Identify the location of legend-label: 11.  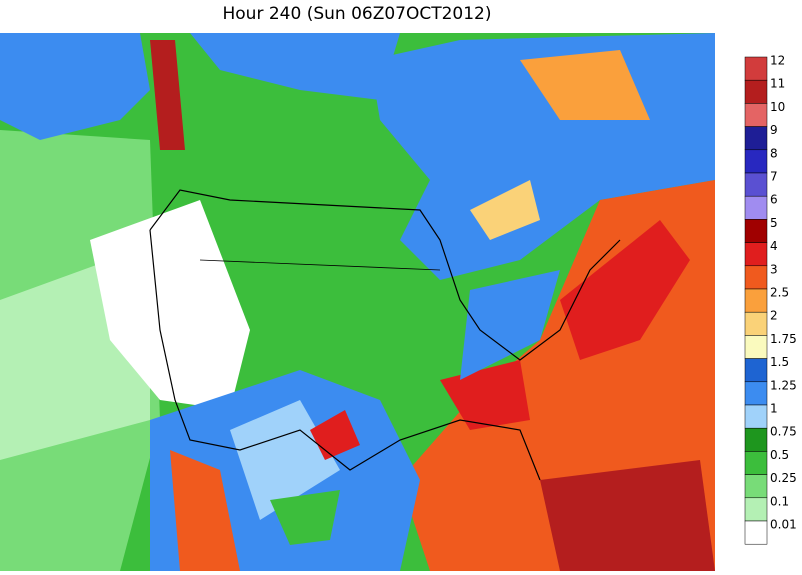
(777, 84).